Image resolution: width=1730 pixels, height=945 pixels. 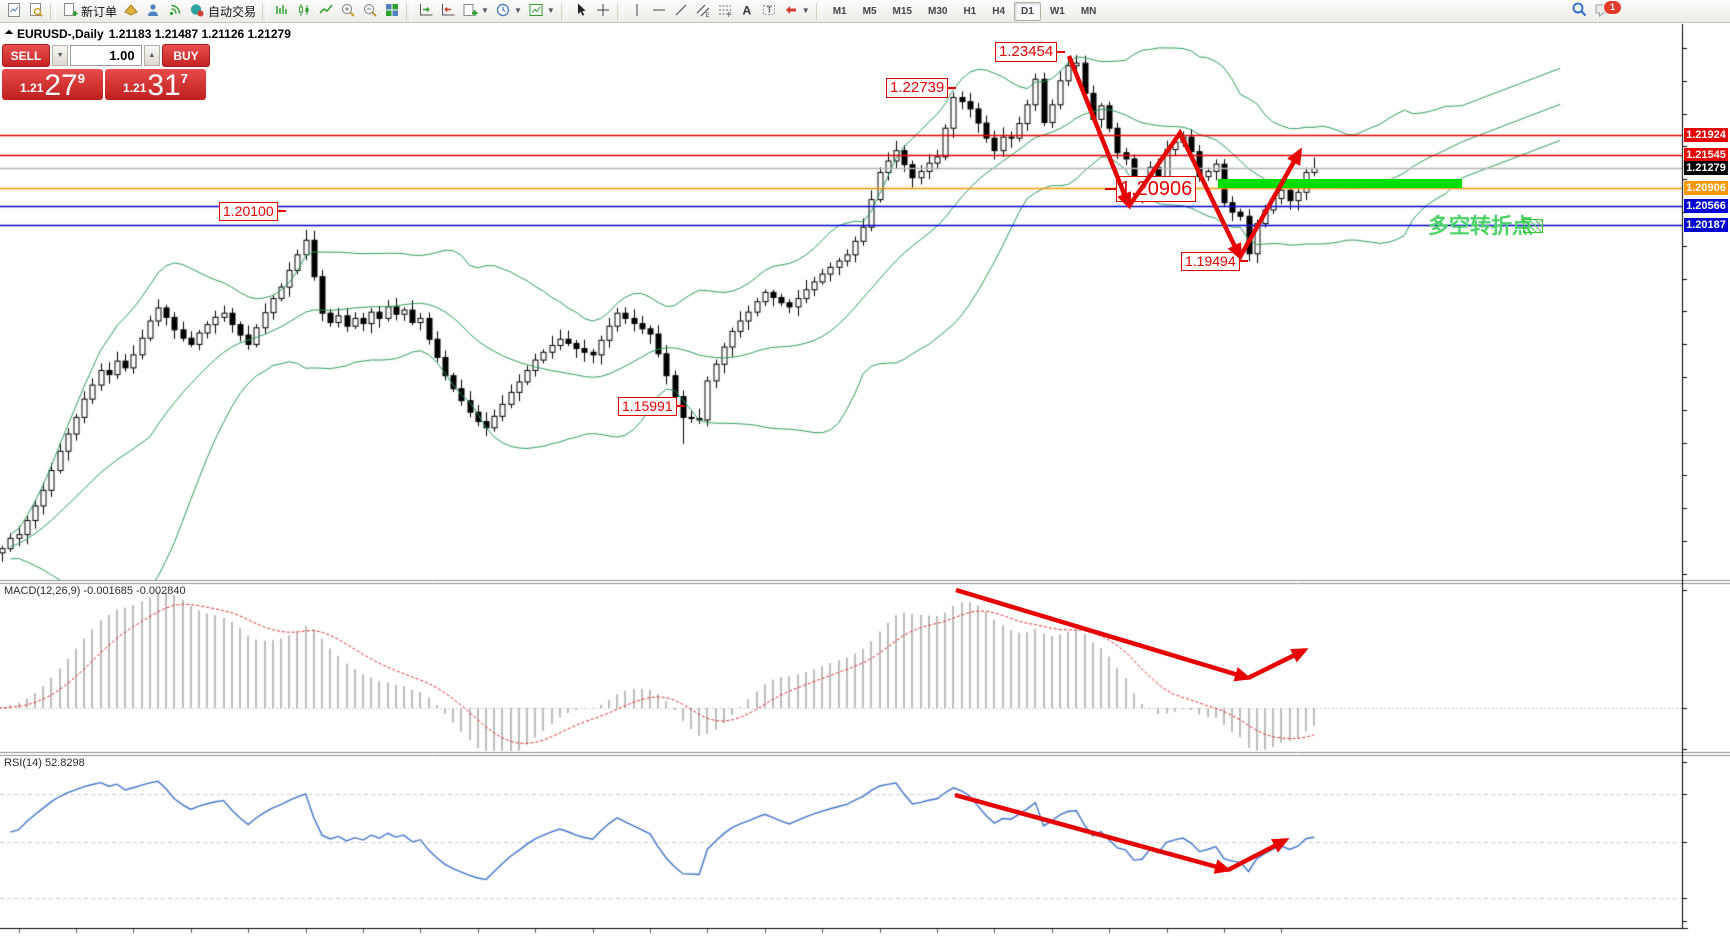 I want to click on zoom-in-button, so click(x=348, y=11).